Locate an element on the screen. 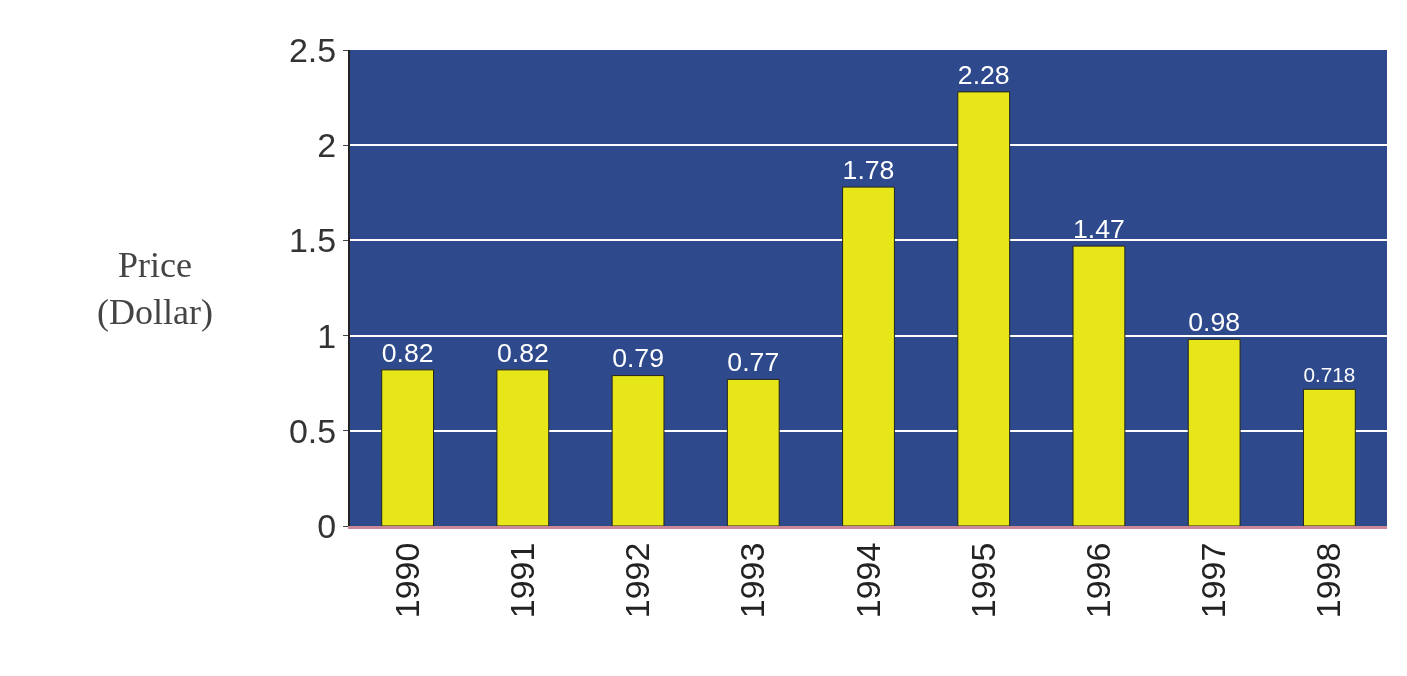 Image resolution: width=1407 pixels, height=676 pixels. x-tick-label: 1995 is located at coordinates (982, 580).